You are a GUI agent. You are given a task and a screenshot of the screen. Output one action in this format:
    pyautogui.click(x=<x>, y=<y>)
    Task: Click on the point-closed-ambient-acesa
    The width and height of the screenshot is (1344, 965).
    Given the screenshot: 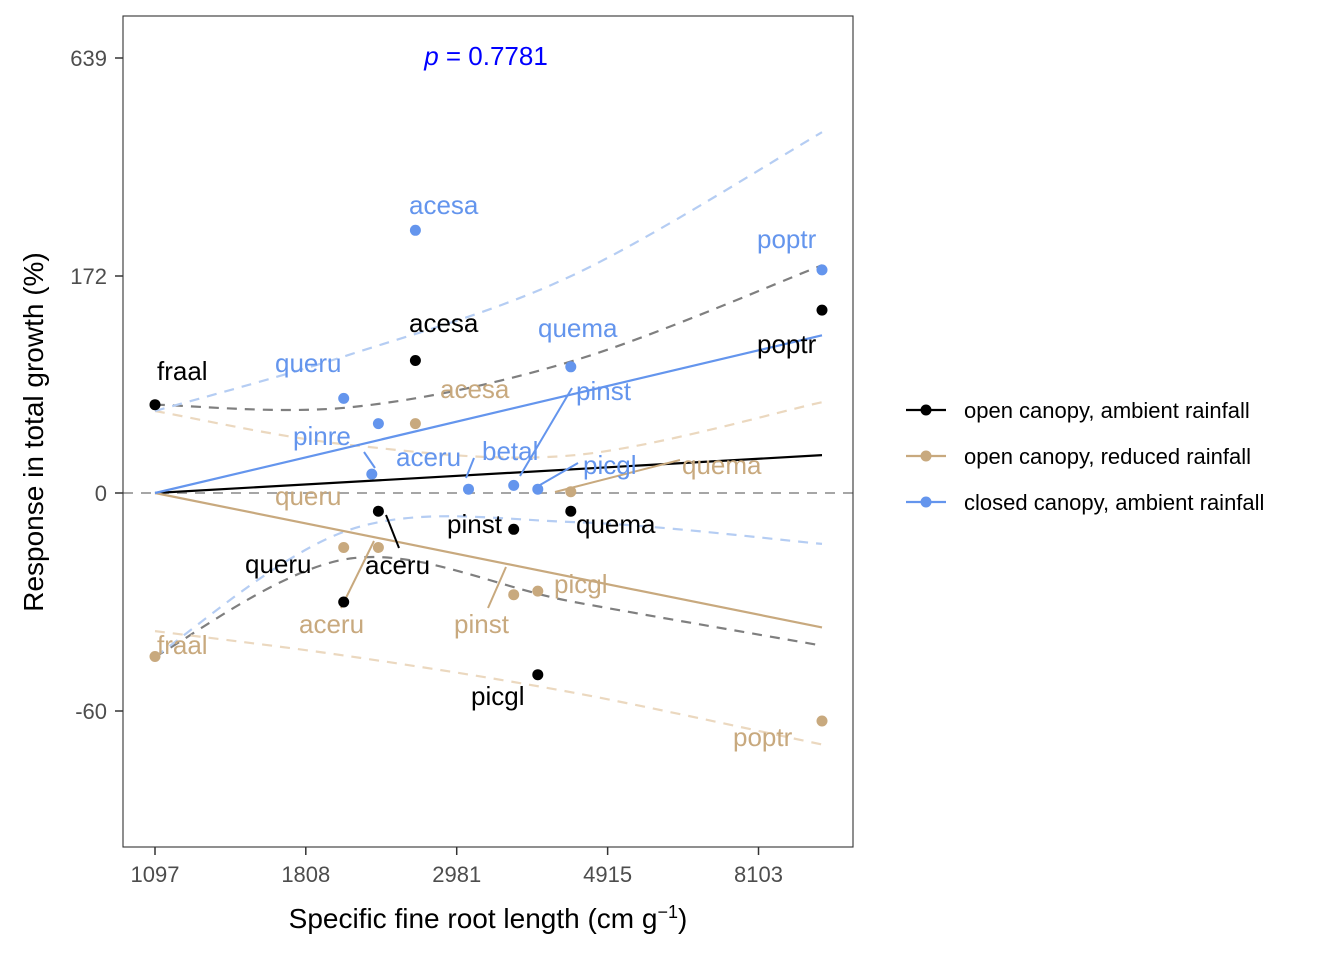 What is the action you would take?
    pyautogui.click(x=415, y=230)
    